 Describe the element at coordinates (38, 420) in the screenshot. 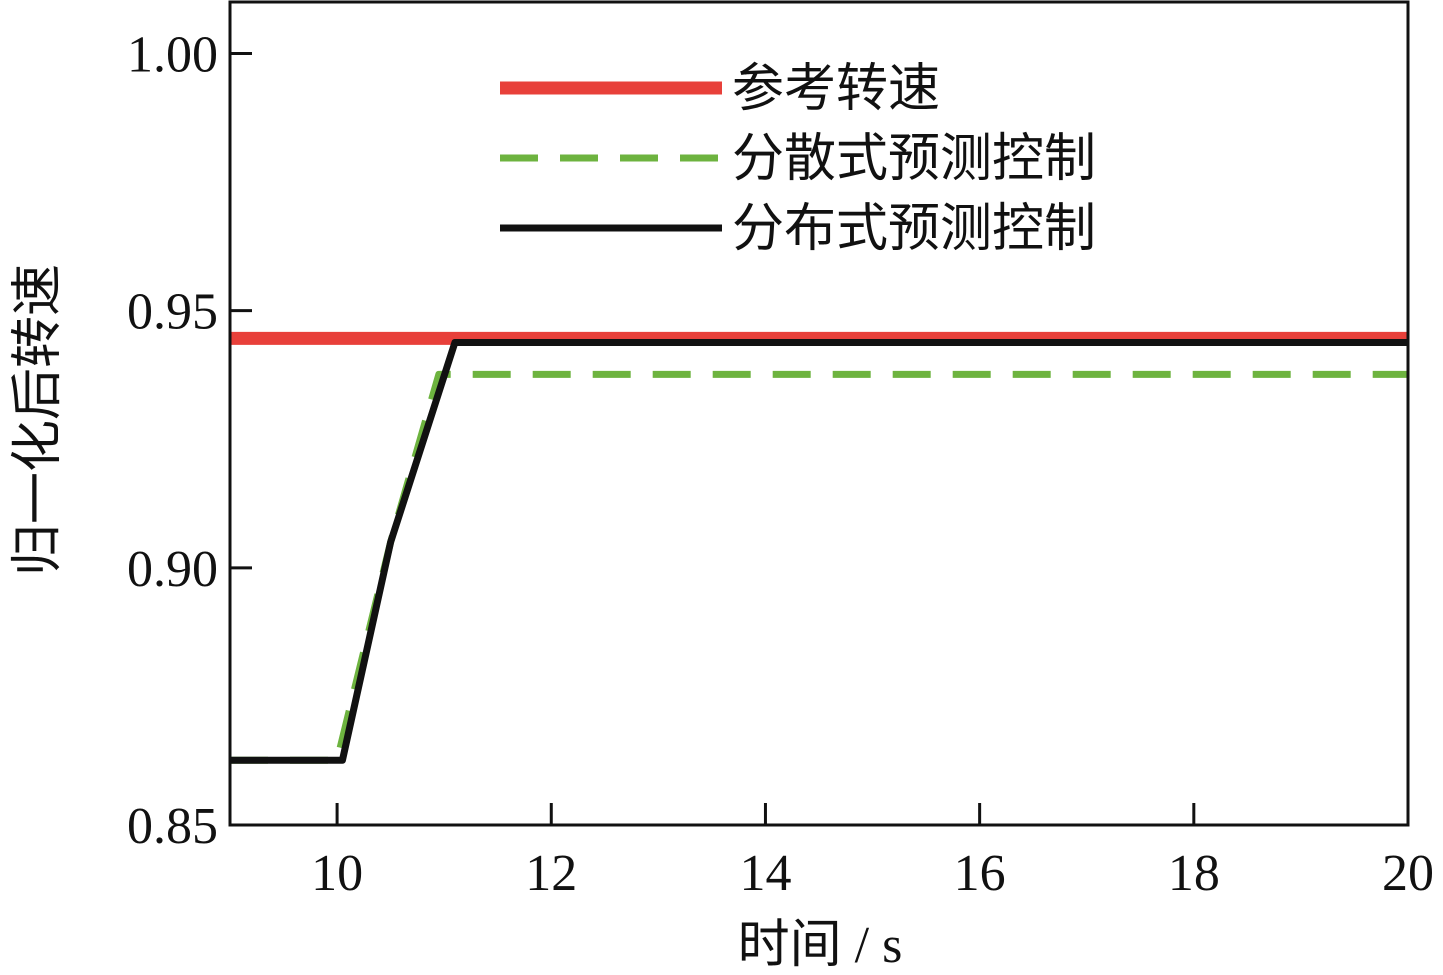

I see `y-axis-label: 归一化后转速` at that location.